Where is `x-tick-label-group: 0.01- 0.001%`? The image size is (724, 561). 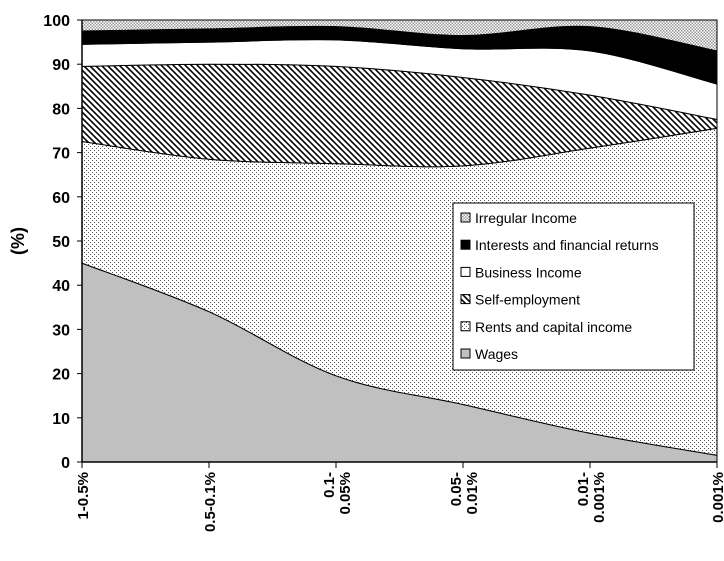 x-tick-label-group: 0.01- 0.001% is located at coordinates (591, 497).